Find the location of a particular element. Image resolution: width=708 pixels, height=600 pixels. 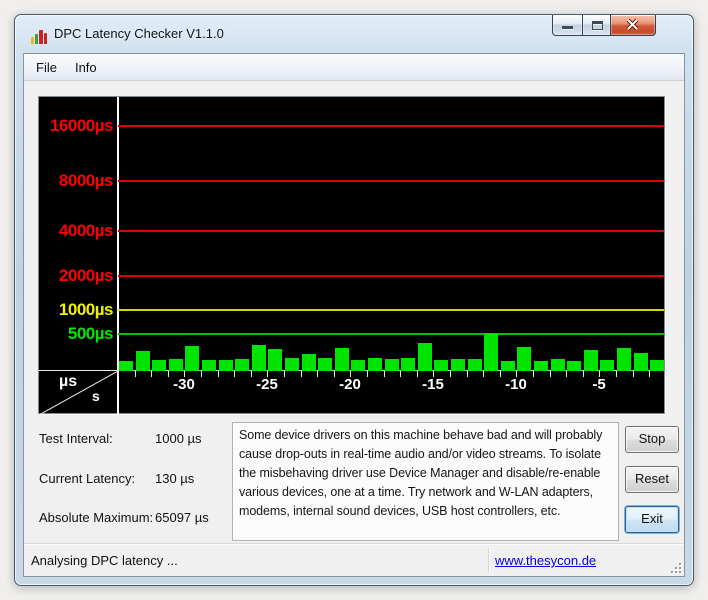

stat-value: 1000 µs is located at coordinates (178, 438).